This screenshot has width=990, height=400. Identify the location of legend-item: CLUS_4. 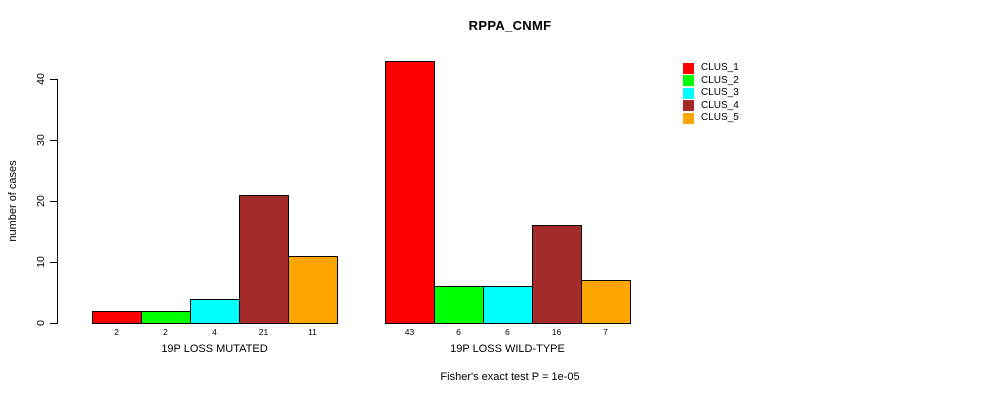
(723, 106).